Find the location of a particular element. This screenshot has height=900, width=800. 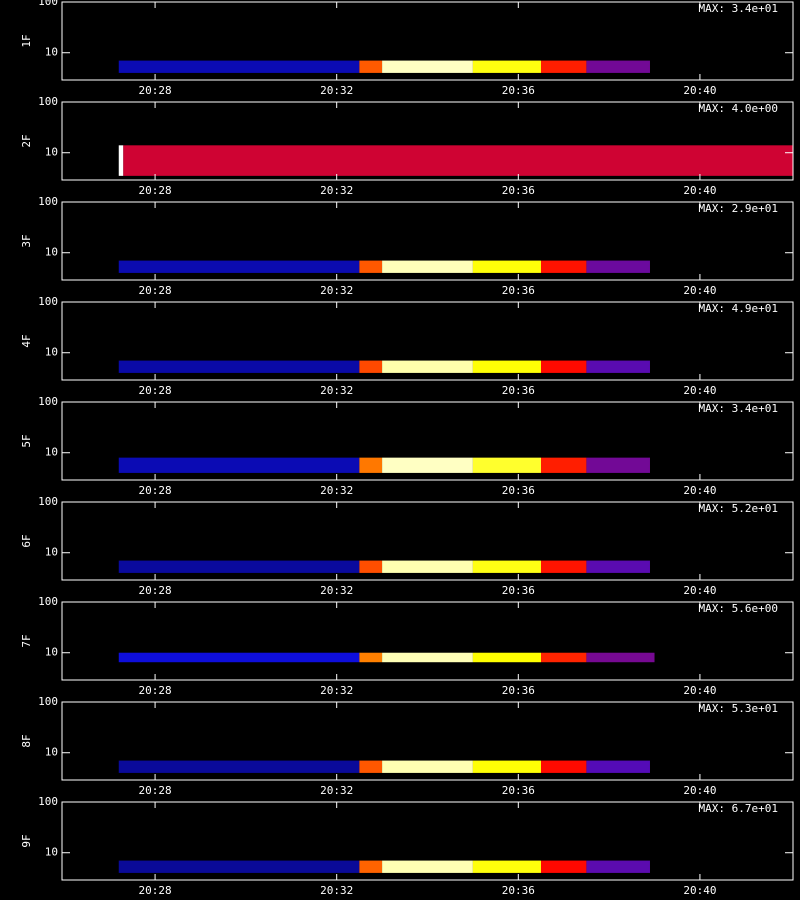

max-label: MAX: 4.0e+00 is located at coordinates (738, 108).